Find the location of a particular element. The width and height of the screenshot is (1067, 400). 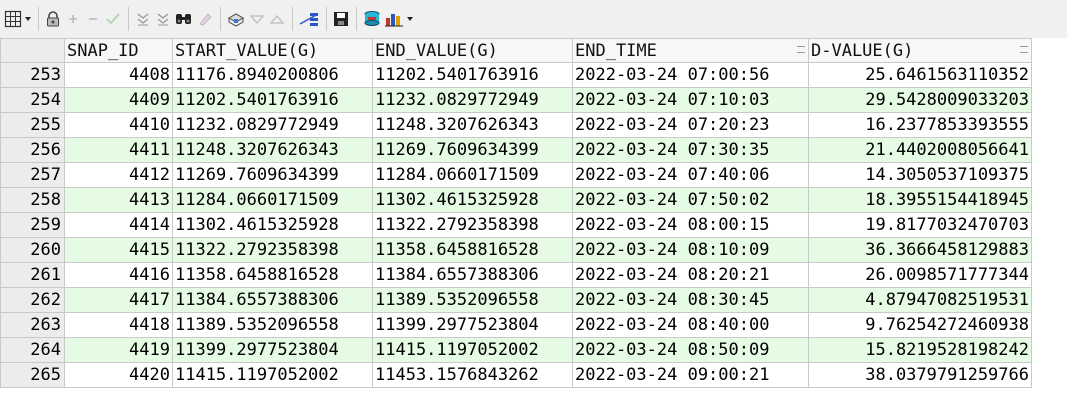

end-time-cell: 2022-03-24 08:30:45 is located at coordinates (690, 300).